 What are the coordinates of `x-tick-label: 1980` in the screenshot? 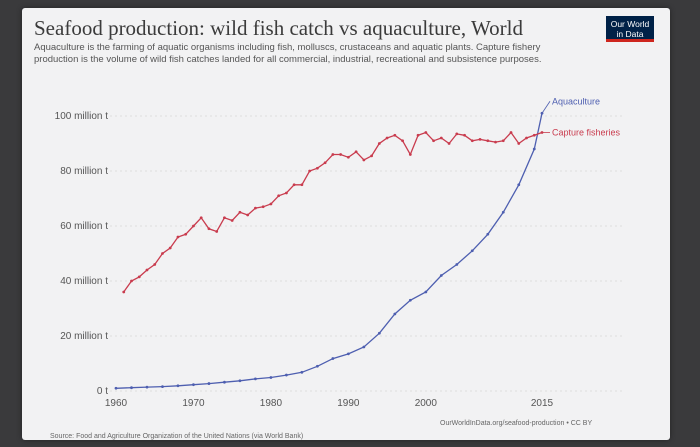 It's located at (271, 403).